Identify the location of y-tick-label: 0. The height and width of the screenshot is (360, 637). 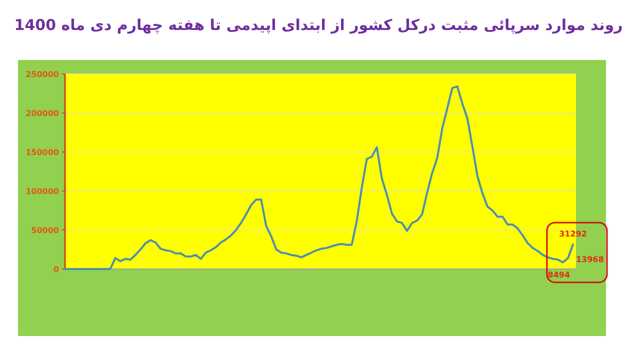
(56, 269).